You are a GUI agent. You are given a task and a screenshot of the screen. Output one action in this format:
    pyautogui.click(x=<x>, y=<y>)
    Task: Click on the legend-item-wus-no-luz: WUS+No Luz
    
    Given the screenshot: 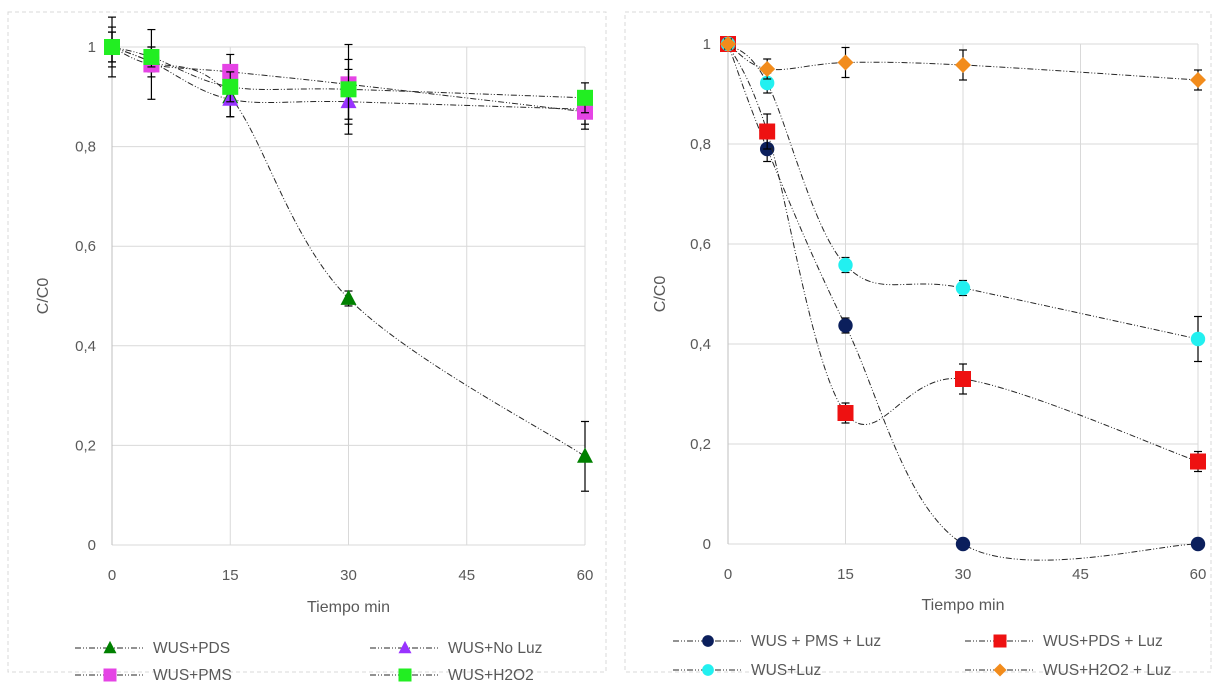 What is the action you would take?
    pyautogui.click(x=456, y=648)
    